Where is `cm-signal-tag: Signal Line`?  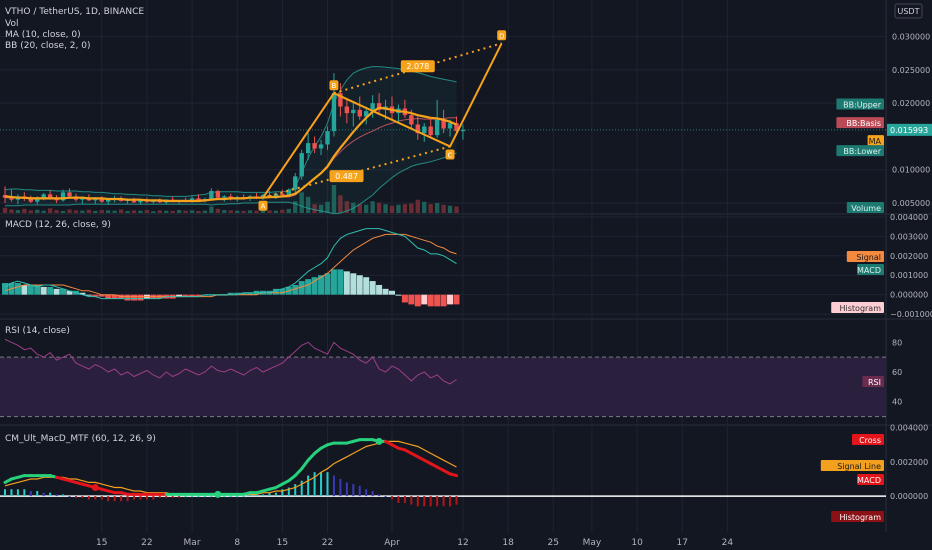 cm-signal-tag: Signal Line is located at coordinates (859, 466).